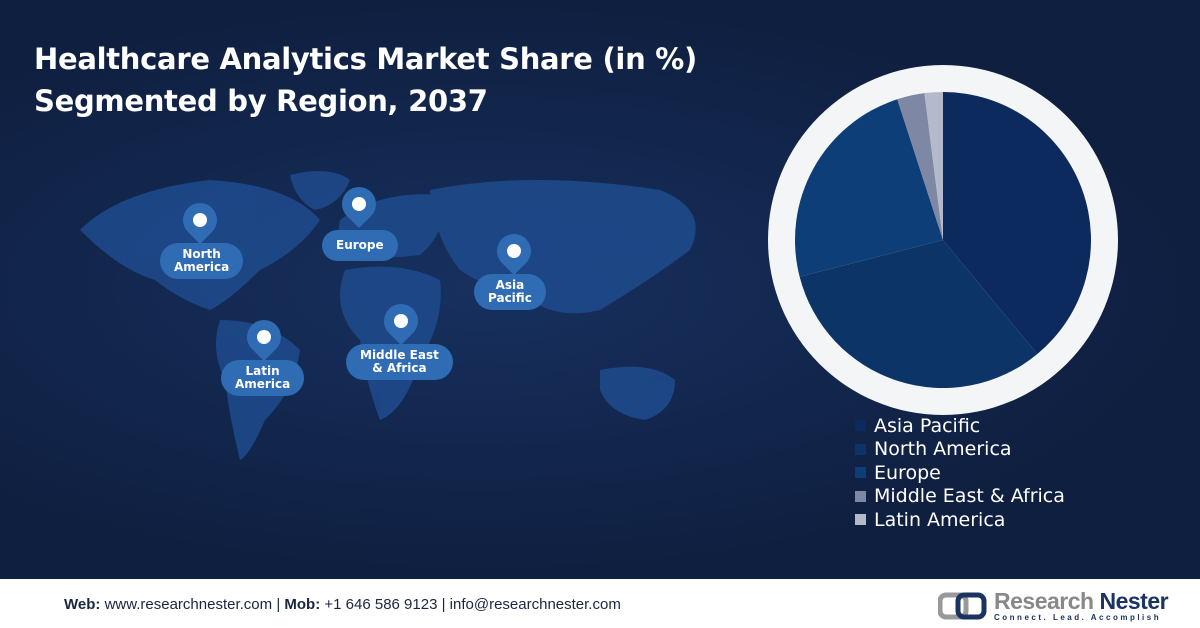 The image size is (1200, 628). I want to click on email-link: info@researchnester.com, so click(535, 604).